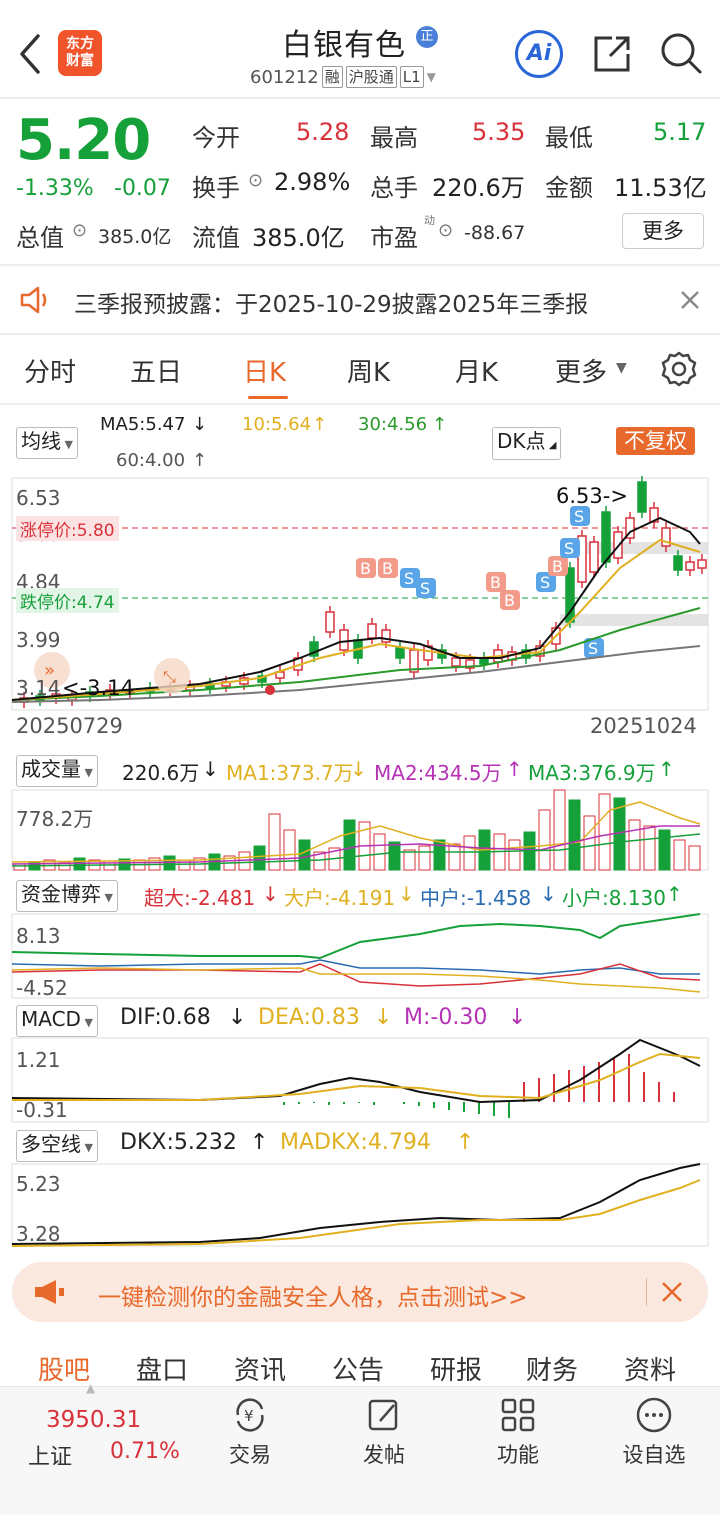 The image size is (720, 1515). What do you see at coordinates (50, 373) in the screenshot?
I see `tab-fenshi: 分时` at bounding box center [50, 373].